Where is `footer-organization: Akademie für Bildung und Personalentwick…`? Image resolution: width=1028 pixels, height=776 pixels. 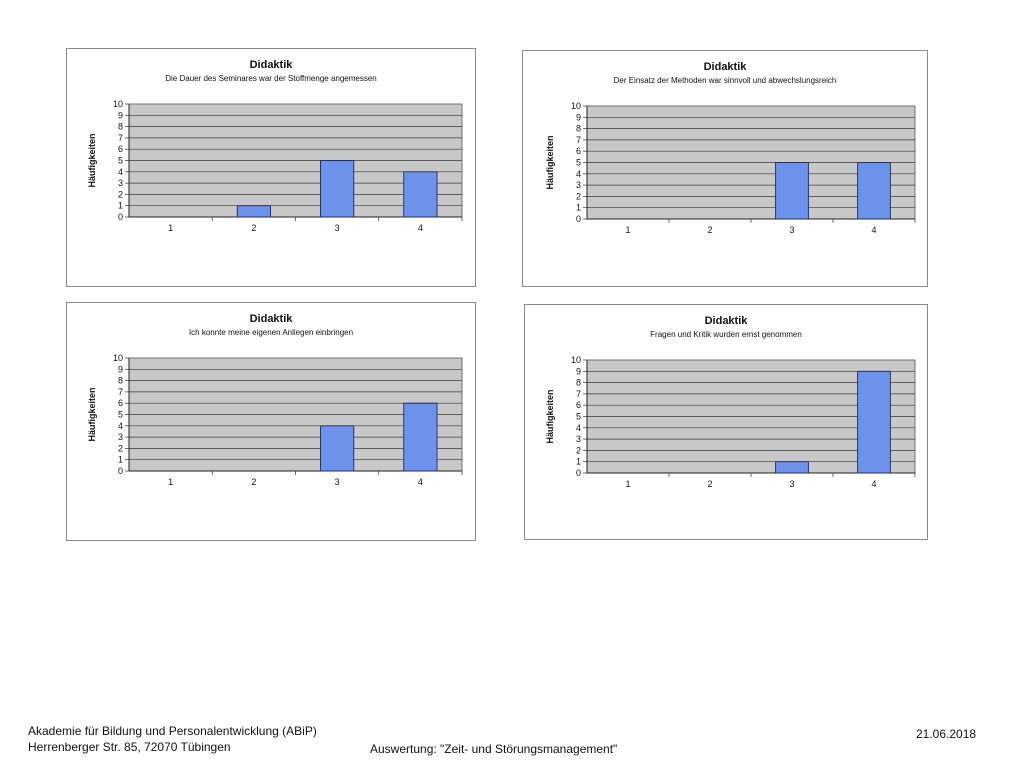
footer-organization: Akademie für Bildung und Personalentwick… is located at coordinates (172, 731).